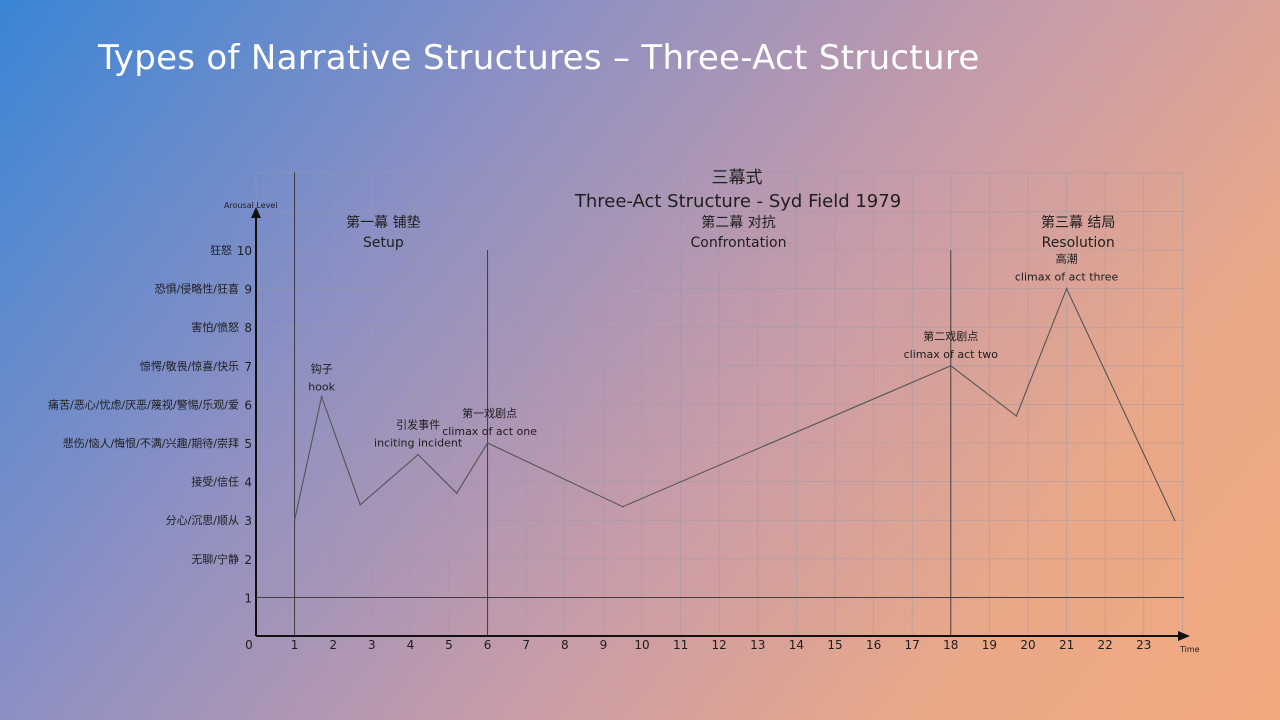  I want to click on act-heading-zh: 第二幕 对抗, so click(738, 222).